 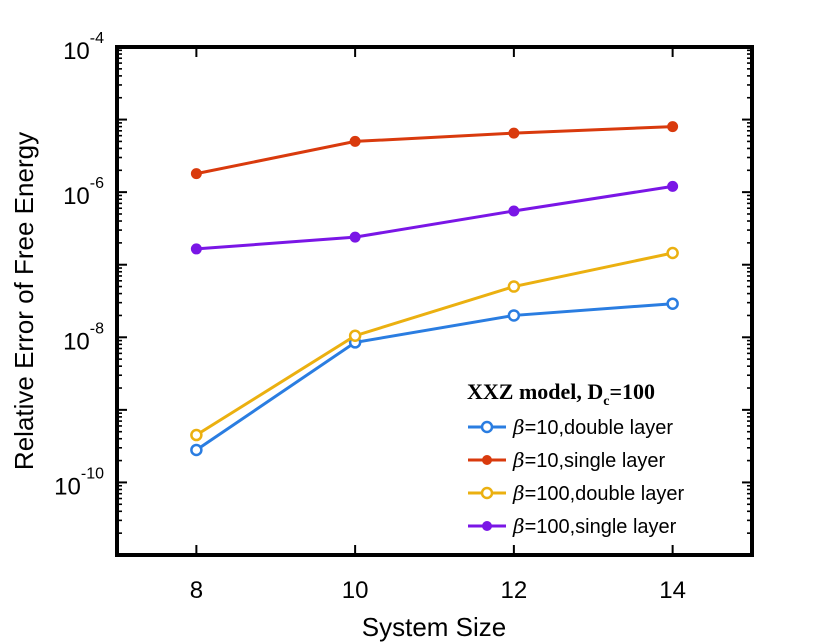 What do you see at coordinates (434, 627) in the screenshot?
I see `x-axis-label: System Size` at bounding box center [434, 627].